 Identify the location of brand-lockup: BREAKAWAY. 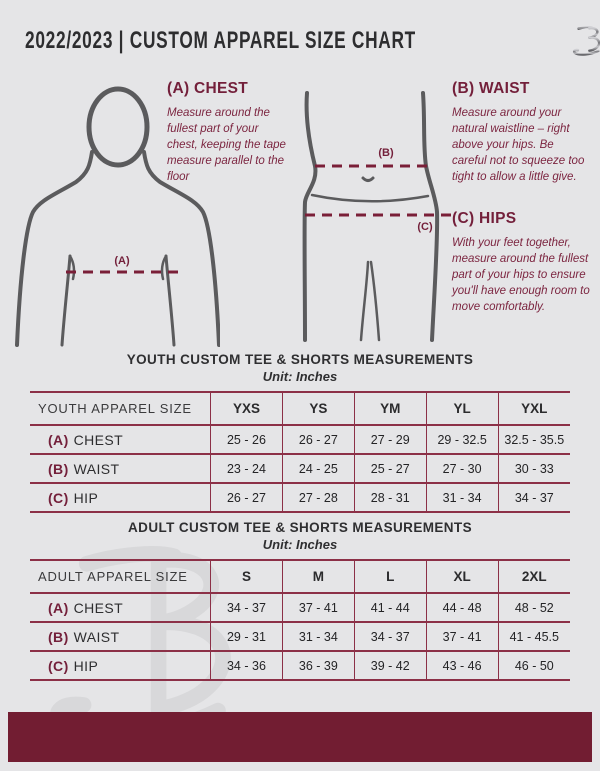
(584, 41).